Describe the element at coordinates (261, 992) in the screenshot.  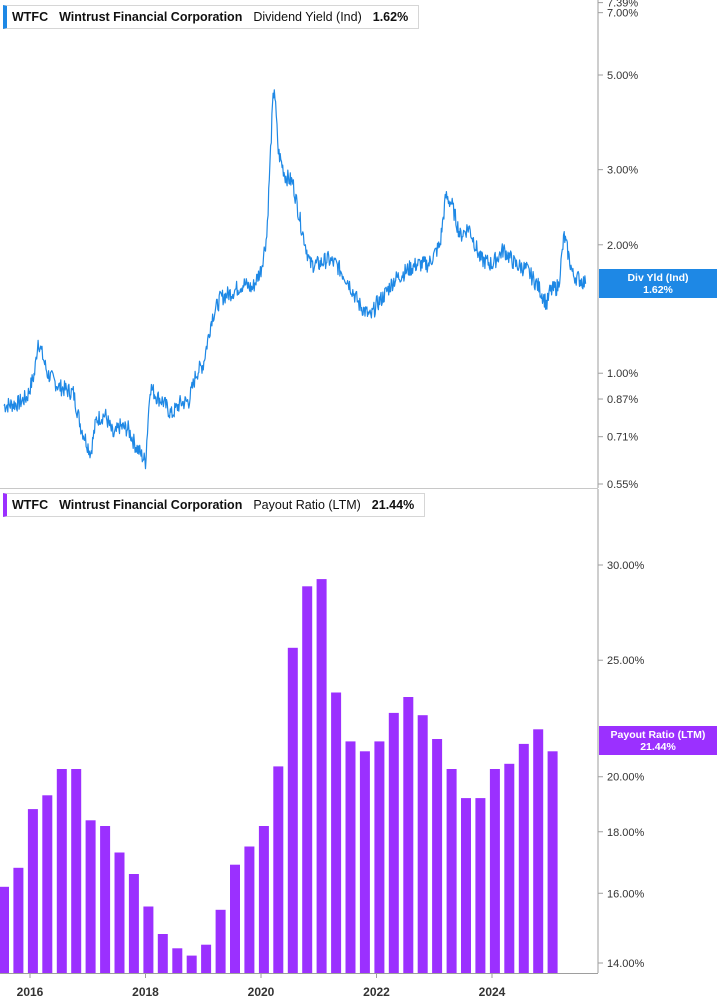
I see `x-tick-label: 2020` at that location.